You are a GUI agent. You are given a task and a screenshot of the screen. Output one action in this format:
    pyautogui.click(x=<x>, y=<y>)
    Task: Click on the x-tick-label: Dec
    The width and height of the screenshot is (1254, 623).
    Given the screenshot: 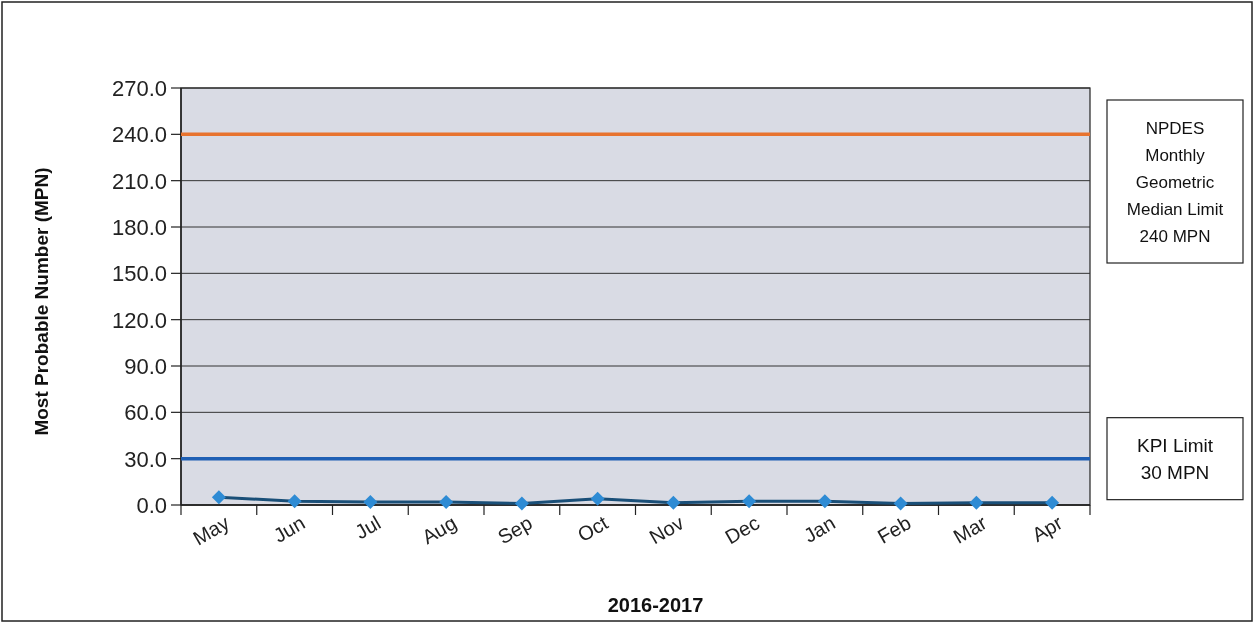 What is the action you would take?
    pyautogui.click(x=742, y=530)
    